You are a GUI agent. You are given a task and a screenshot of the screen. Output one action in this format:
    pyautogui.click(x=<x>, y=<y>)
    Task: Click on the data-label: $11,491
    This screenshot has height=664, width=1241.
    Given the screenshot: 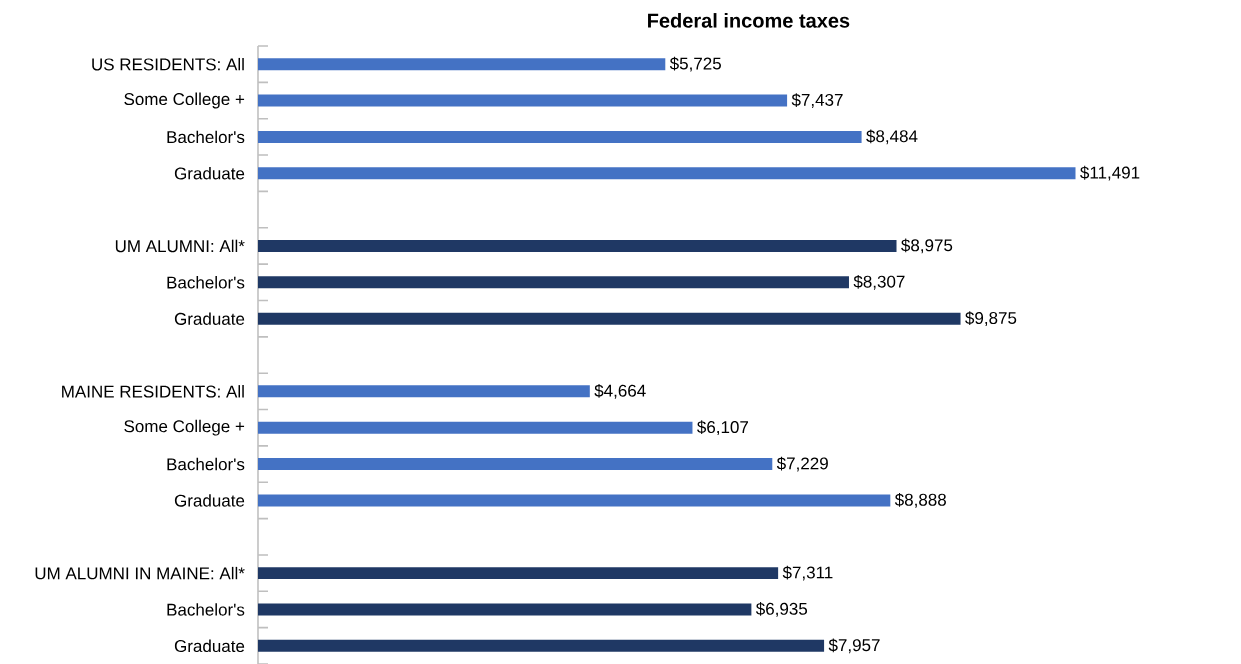 What is the action you would take?
    pyautogui.click(x=1110, y=173)
    